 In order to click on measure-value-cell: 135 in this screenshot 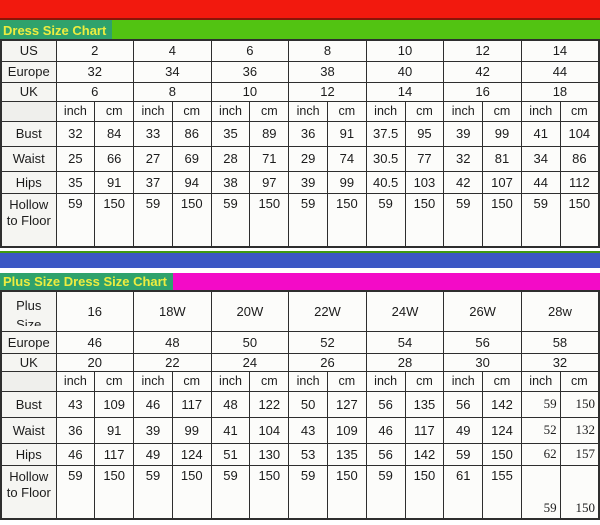, I will do `click(424, 404)`.